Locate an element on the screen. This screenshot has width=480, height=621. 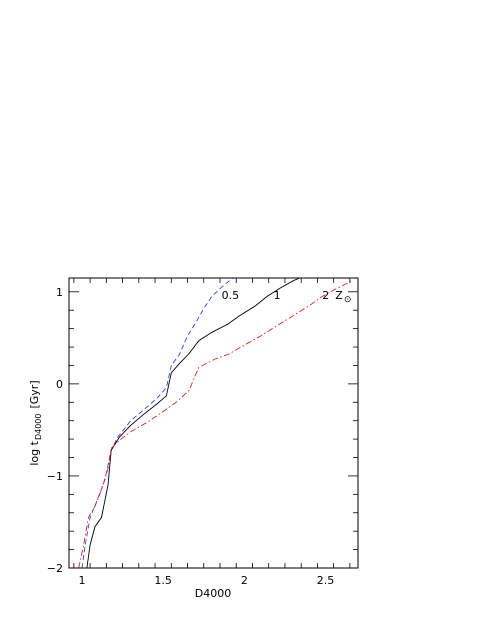
y-tick-label: −2 is located at coordinates (55, 568).